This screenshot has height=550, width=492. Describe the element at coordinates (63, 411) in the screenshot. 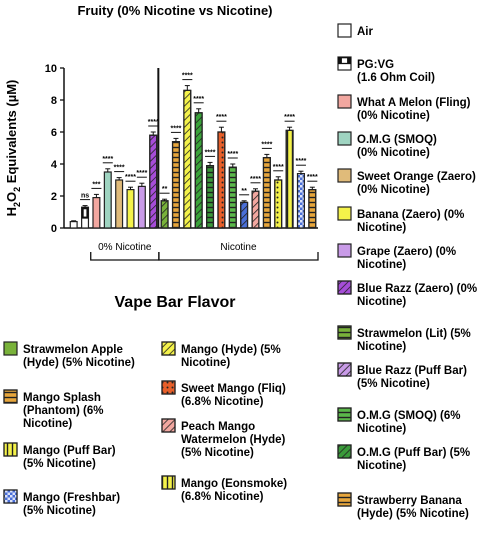

I see `legend-label: Mango Splash (Phantom) (6% Nicotine)` at that location.